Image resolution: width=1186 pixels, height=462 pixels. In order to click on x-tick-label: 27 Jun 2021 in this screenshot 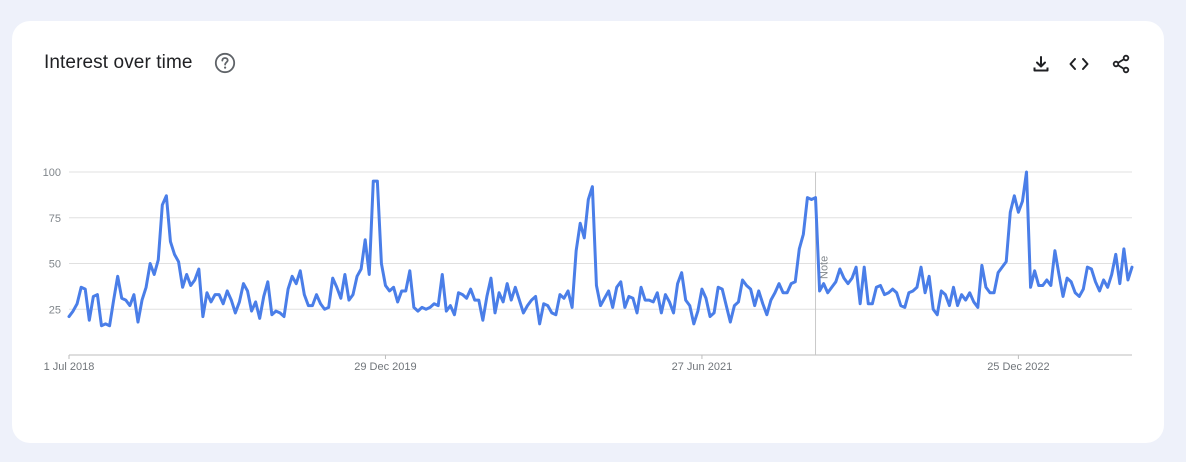, I will do `click(702, 367)`.